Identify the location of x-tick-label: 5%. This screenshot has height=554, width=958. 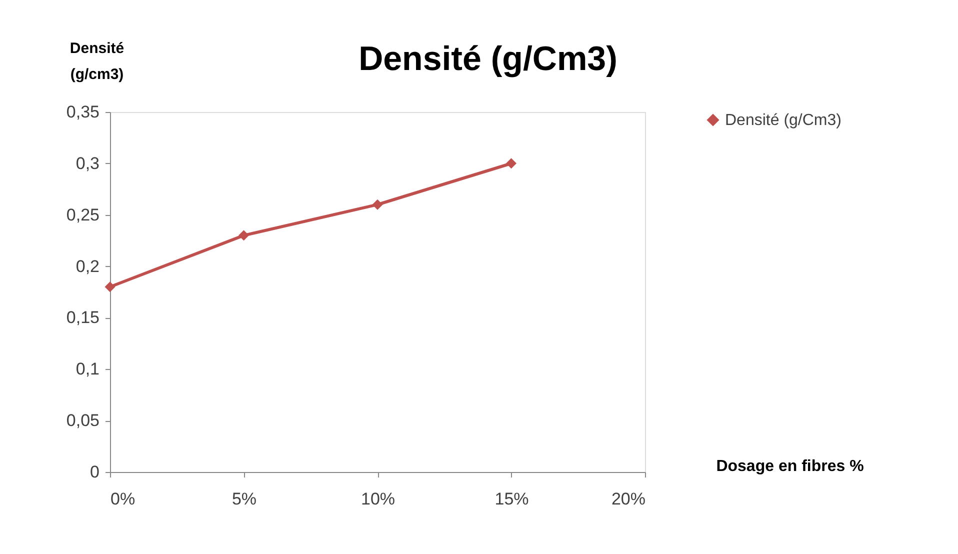
(244, 499).